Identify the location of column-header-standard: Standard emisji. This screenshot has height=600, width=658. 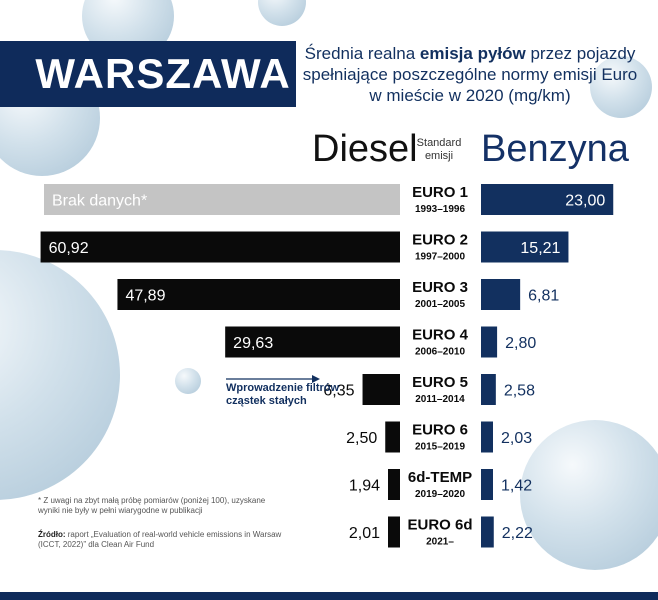
(439, 149).